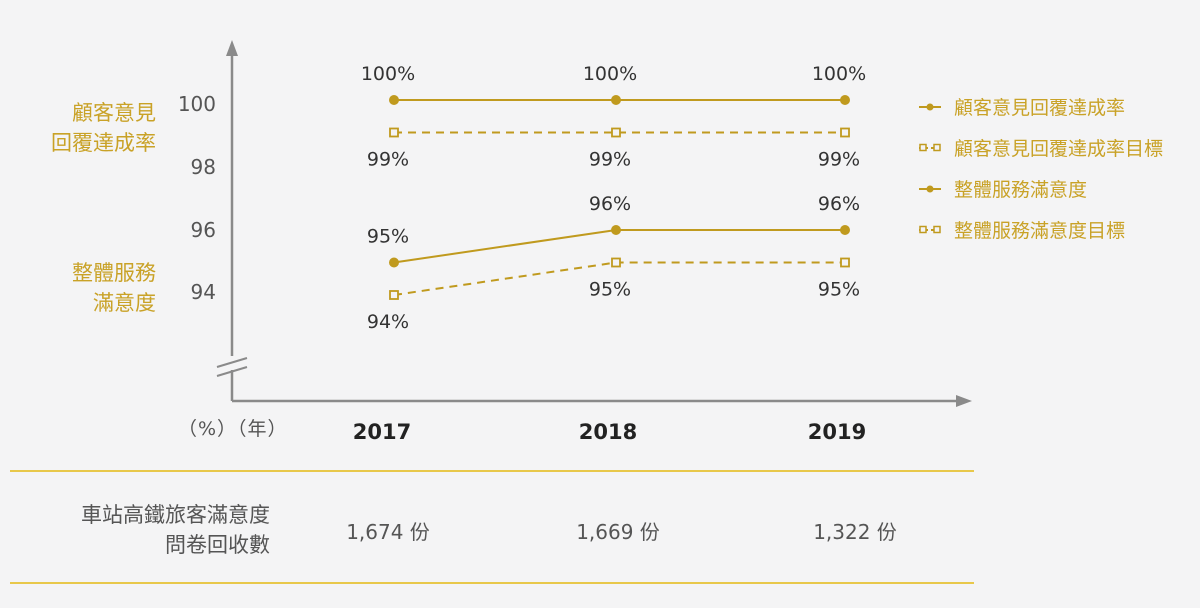 The height and width of the screenshot is (608, 1200). What do you see at coordinates (492, 583) in the screenshot?
I see `table-bottom-rule` at bounding box center [492, 583].